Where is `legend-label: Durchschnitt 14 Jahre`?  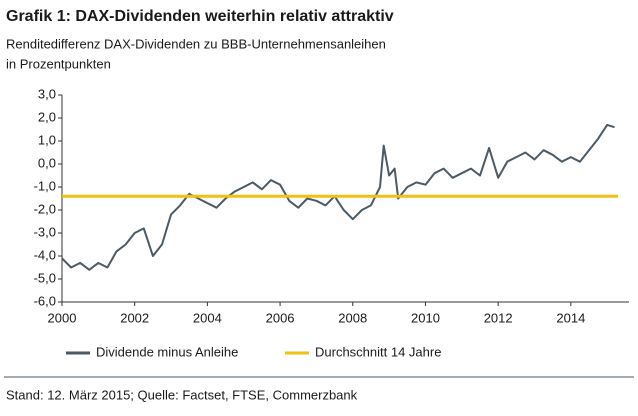 legend-label: Durchschnitt 14 Jahre is located at coordinates (378, 351).